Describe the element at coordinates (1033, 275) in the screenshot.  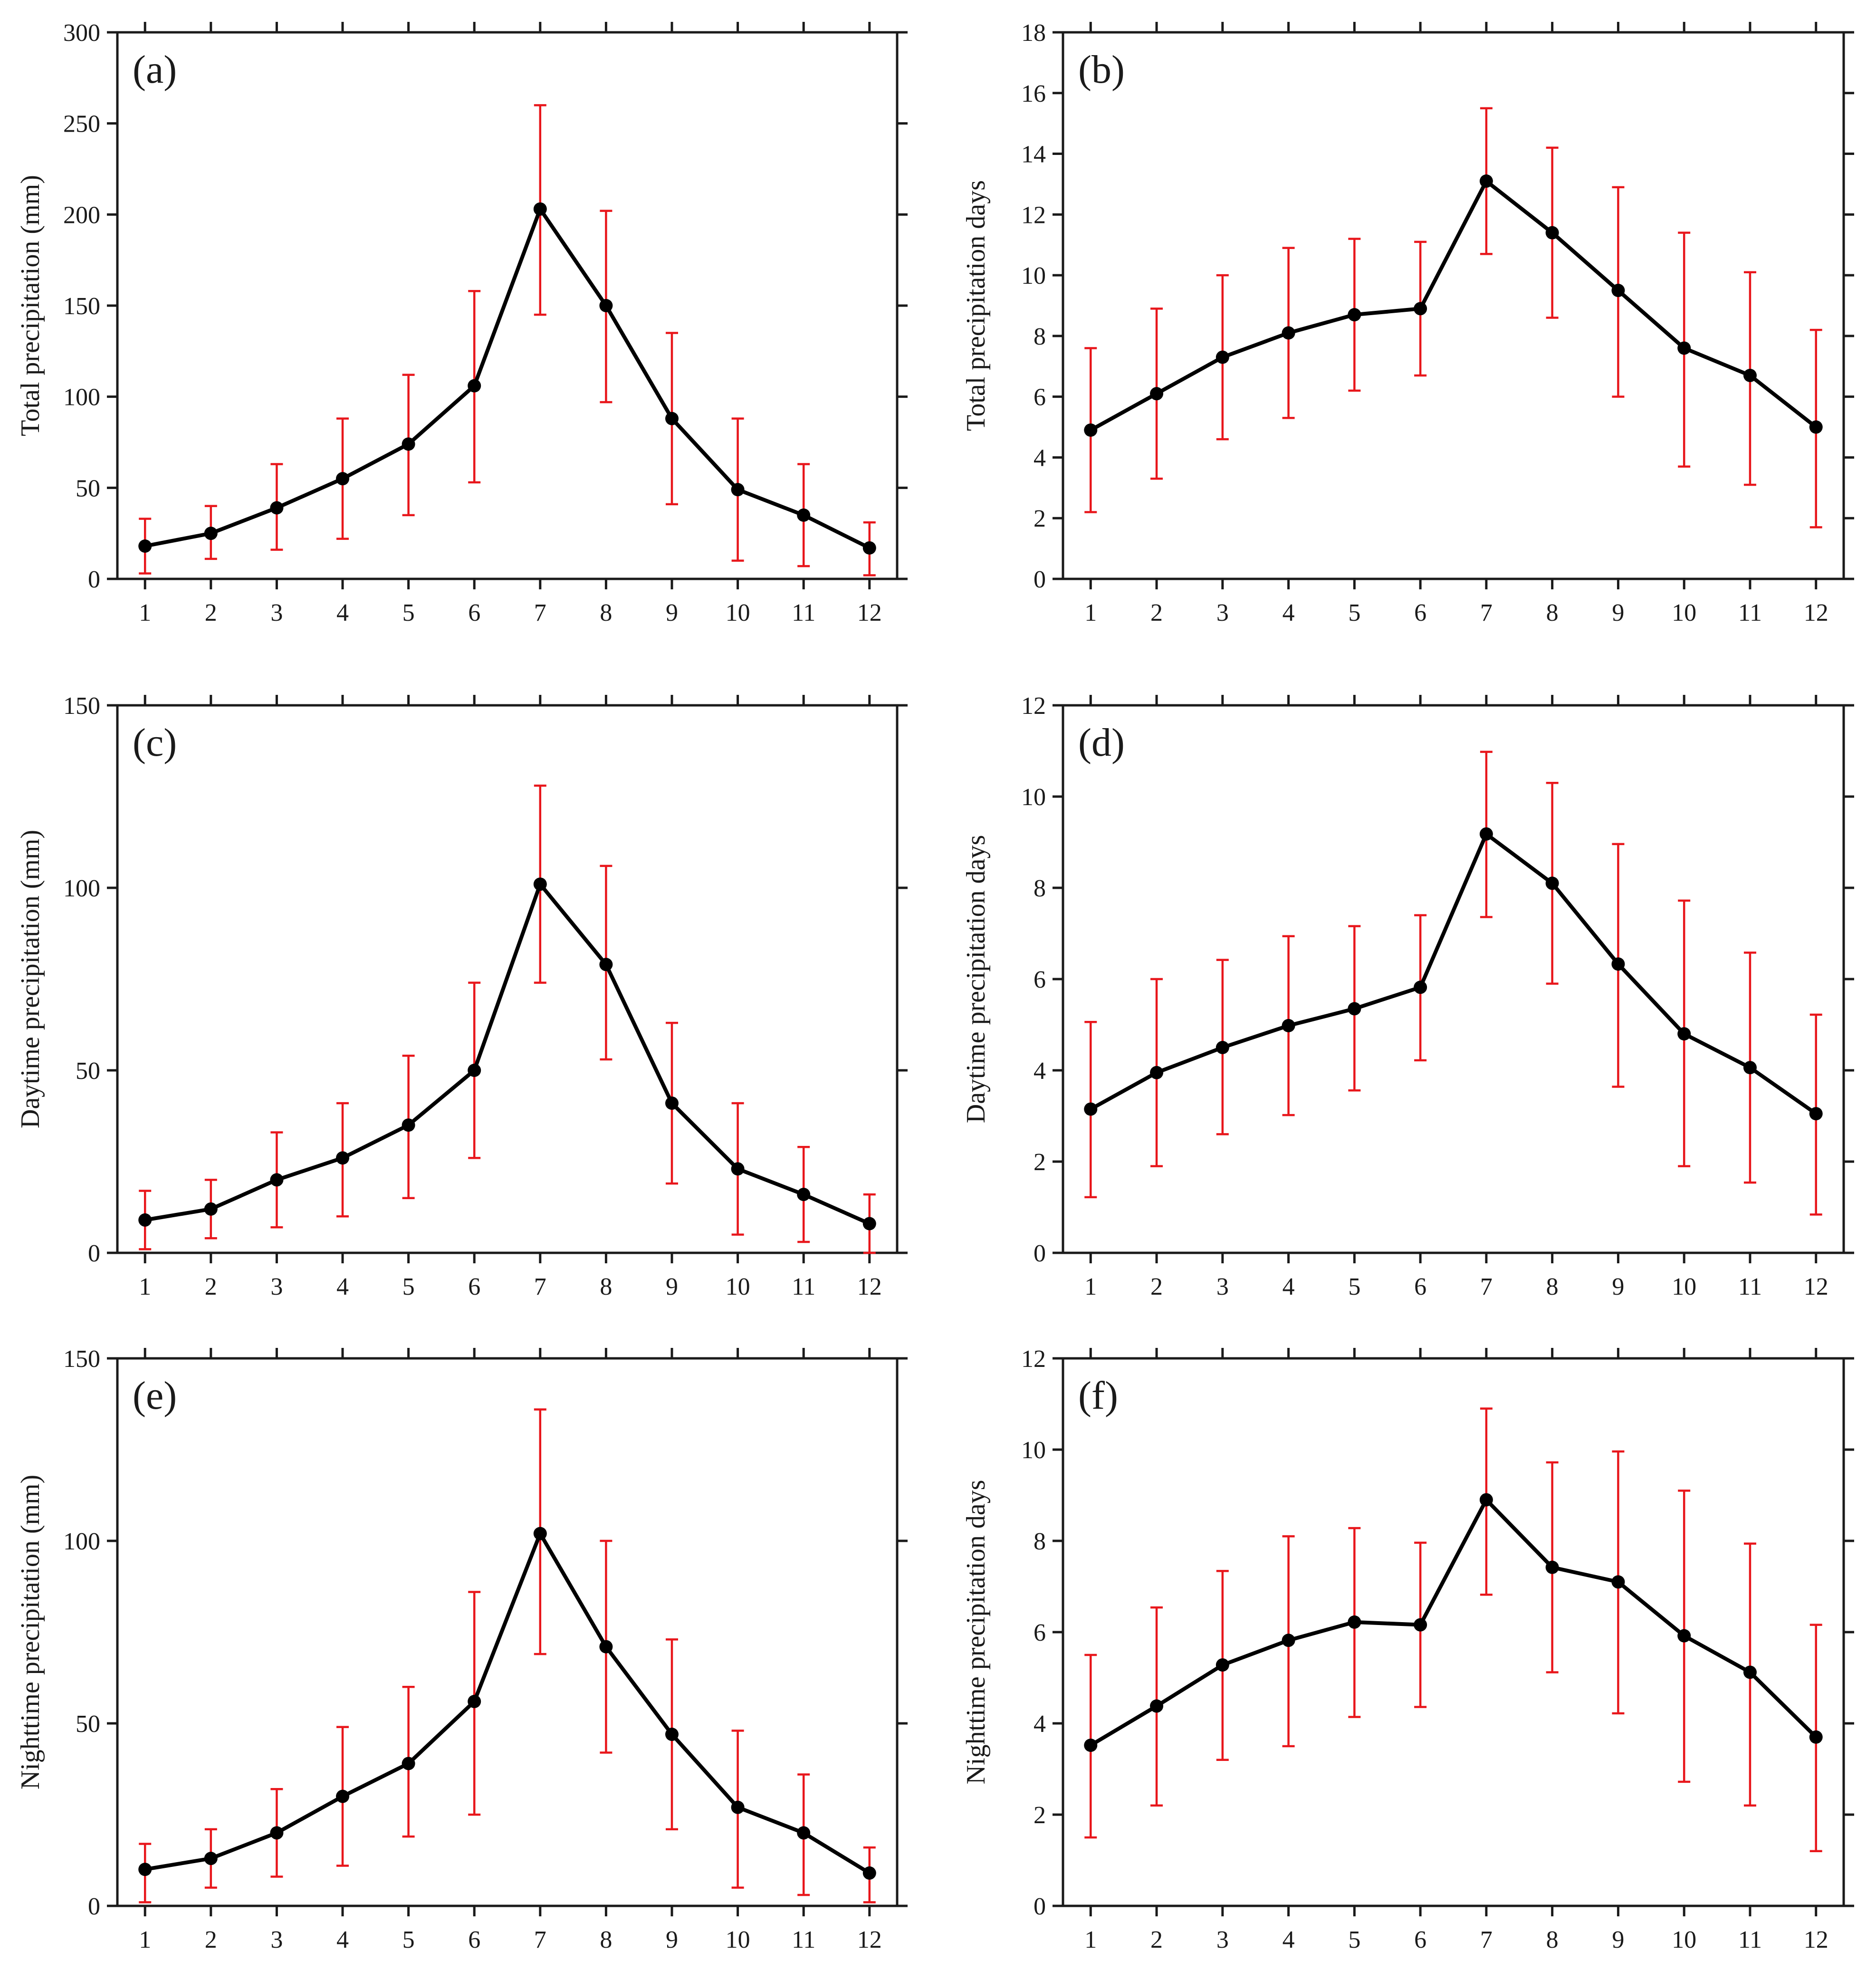
I see `y-tick-label: 10` at that location.